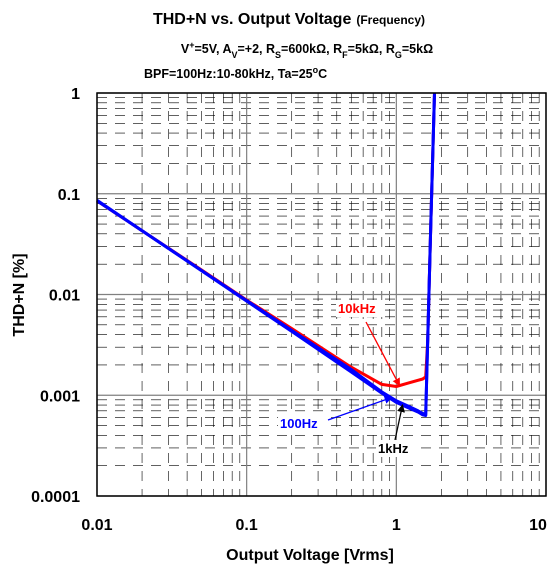 This screenshot has height=575, width=553. What do you see at coordinates (393, 448) in the screenshot?
I see `annotation-label-1khz: 1kHz` at bounding box center [393, 448].